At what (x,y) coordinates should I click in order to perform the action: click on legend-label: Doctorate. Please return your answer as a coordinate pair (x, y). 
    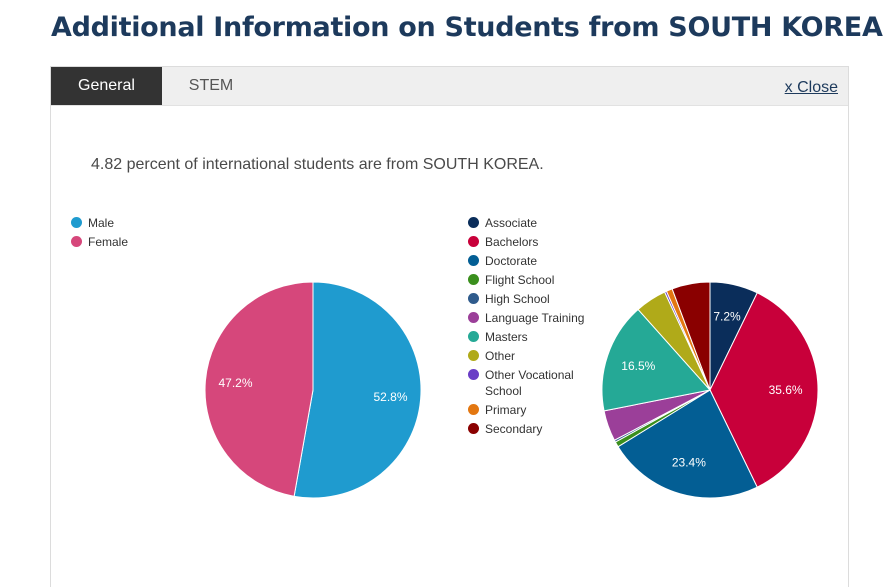
    Looking at the image, I should click on (511, 261).